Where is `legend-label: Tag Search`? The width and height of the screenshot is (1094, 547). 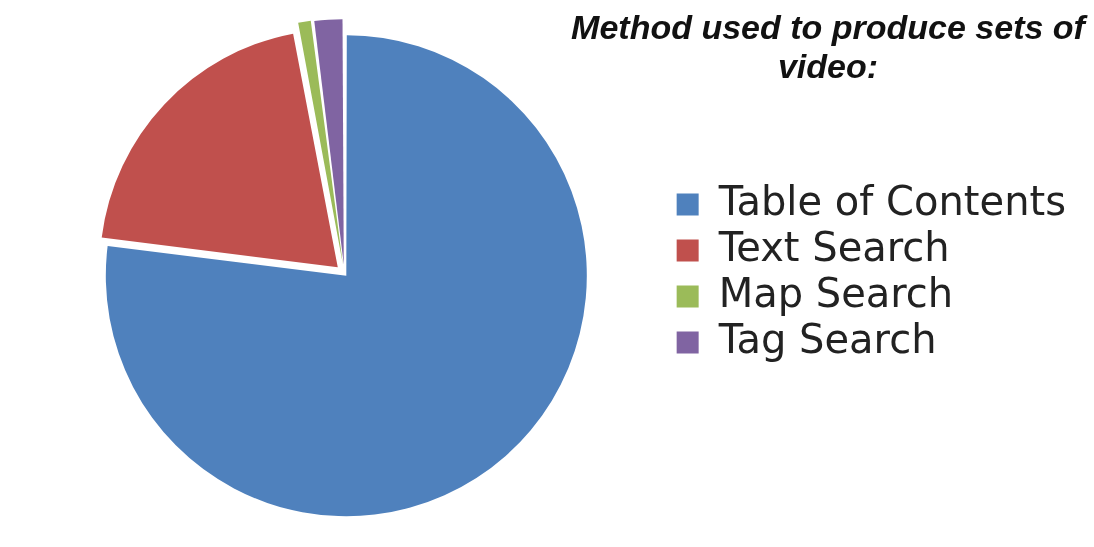 legend-label: Tag Search is located at coordinates (827, 338).